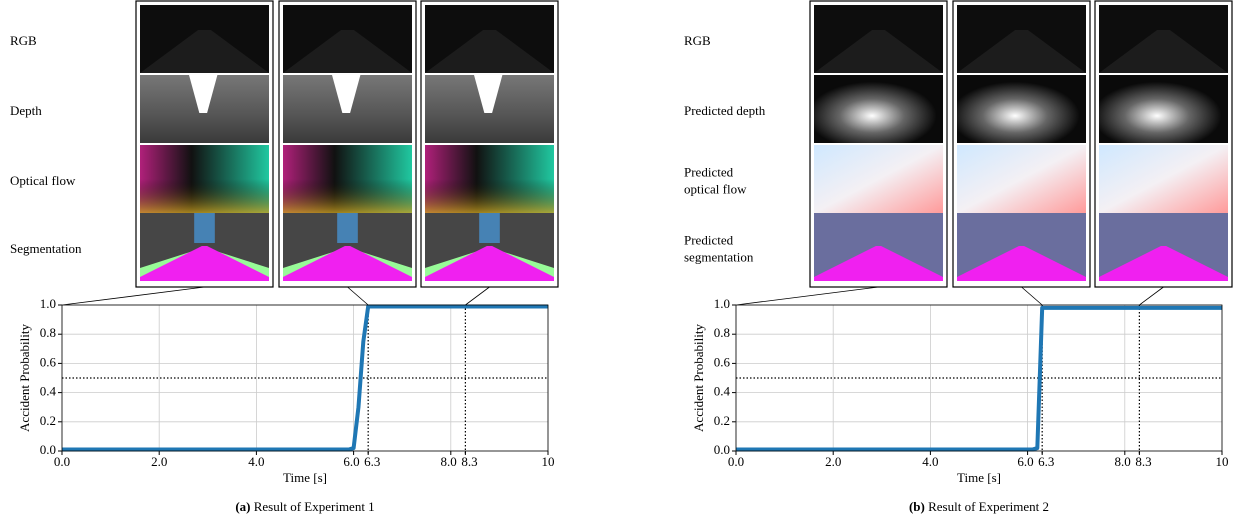  I want to click on caption-tag: (a), so click(242, 506).